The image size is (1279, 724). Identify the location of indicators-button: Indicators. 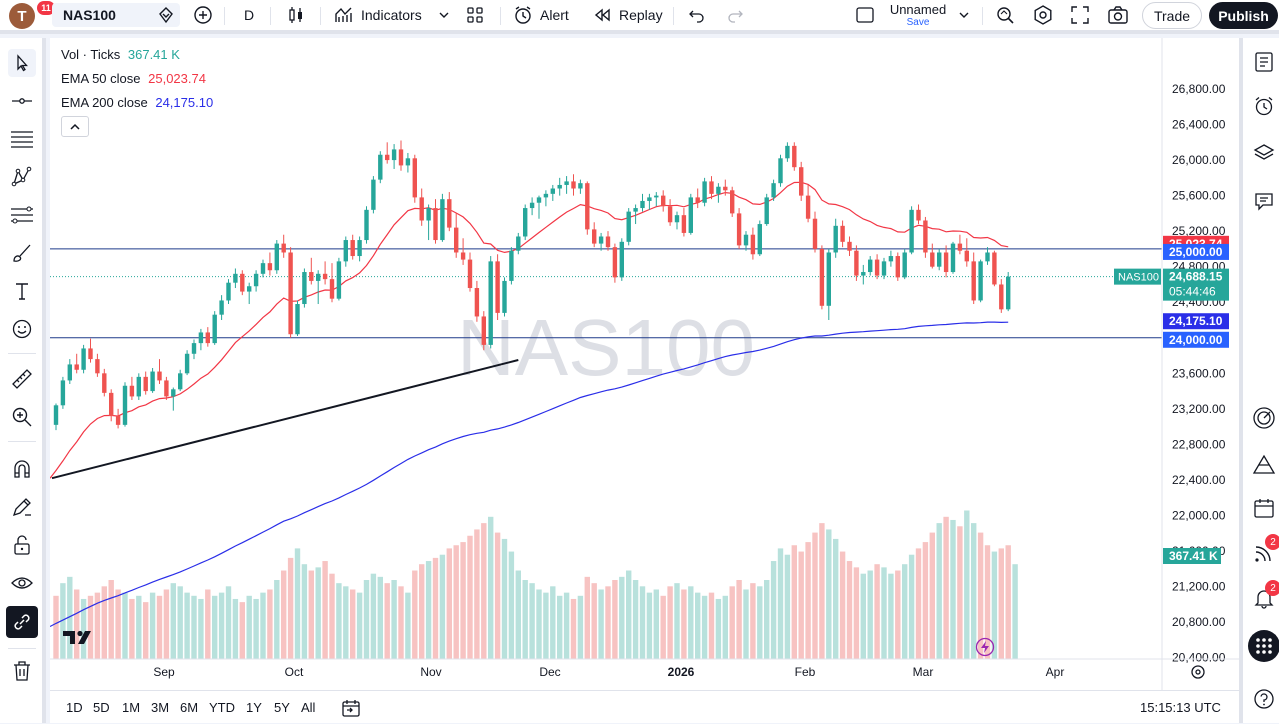
(378, 15).